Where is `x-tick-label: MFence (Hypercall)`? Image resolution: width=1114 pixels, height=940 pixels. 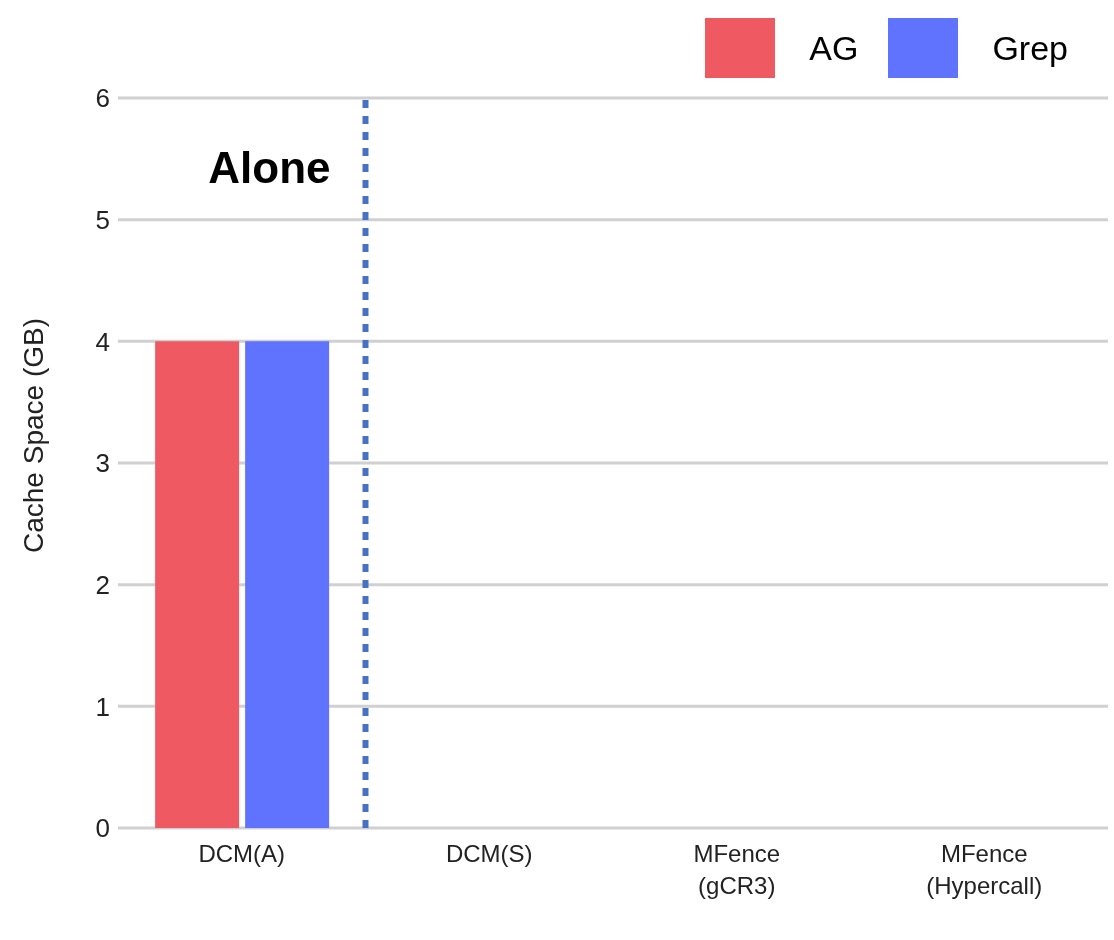 x-tick-label: MFence (Hypercall) is located at coordinates (984, 869).